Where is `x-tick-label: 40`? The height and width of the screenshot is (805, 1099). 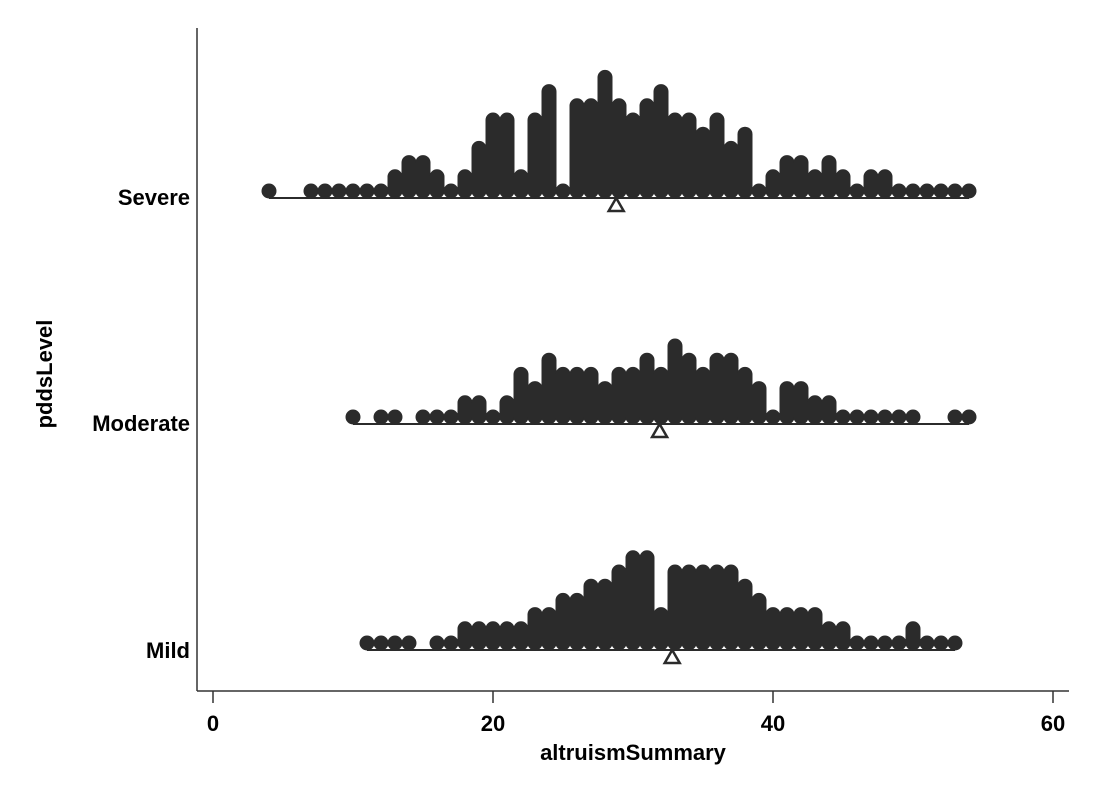
x-tick-label: 40 is located at coordinates (773, 723).